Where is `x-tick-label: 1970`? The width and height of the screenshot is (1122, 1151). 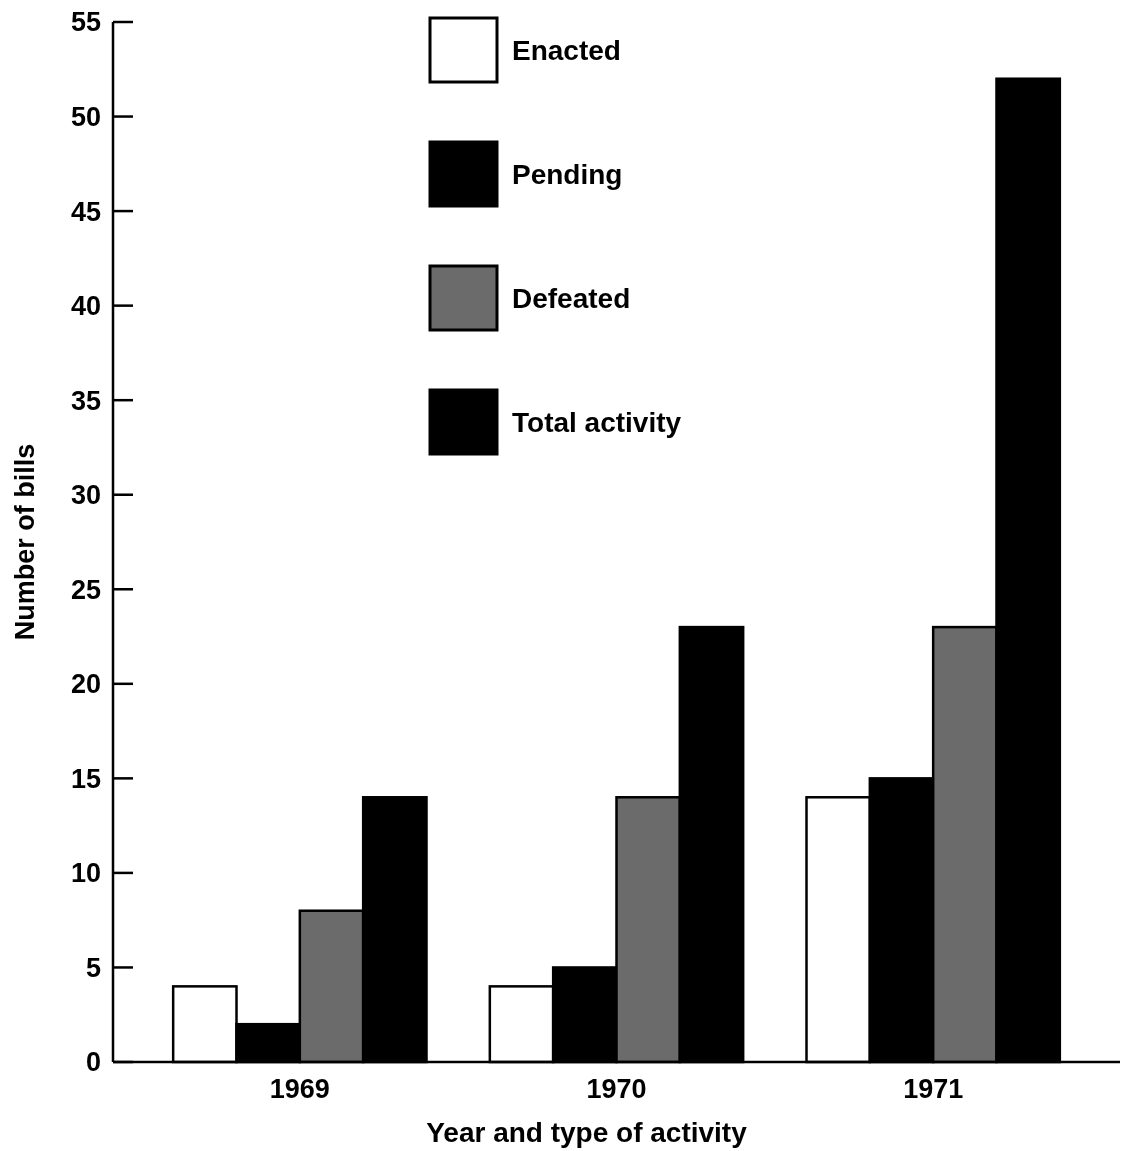
x-tick-label: 1970 is located at coordinates (616, 1089).